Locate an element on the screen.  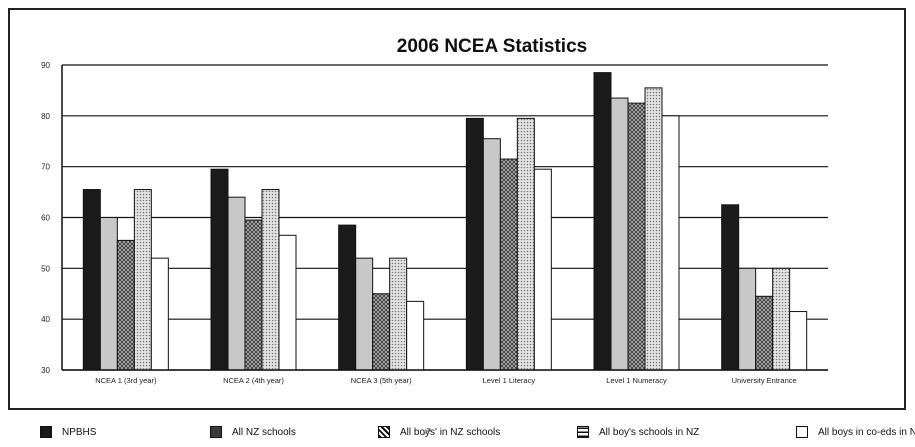
scan-mark-icon: ↗ is located at coordinates (427, 431).